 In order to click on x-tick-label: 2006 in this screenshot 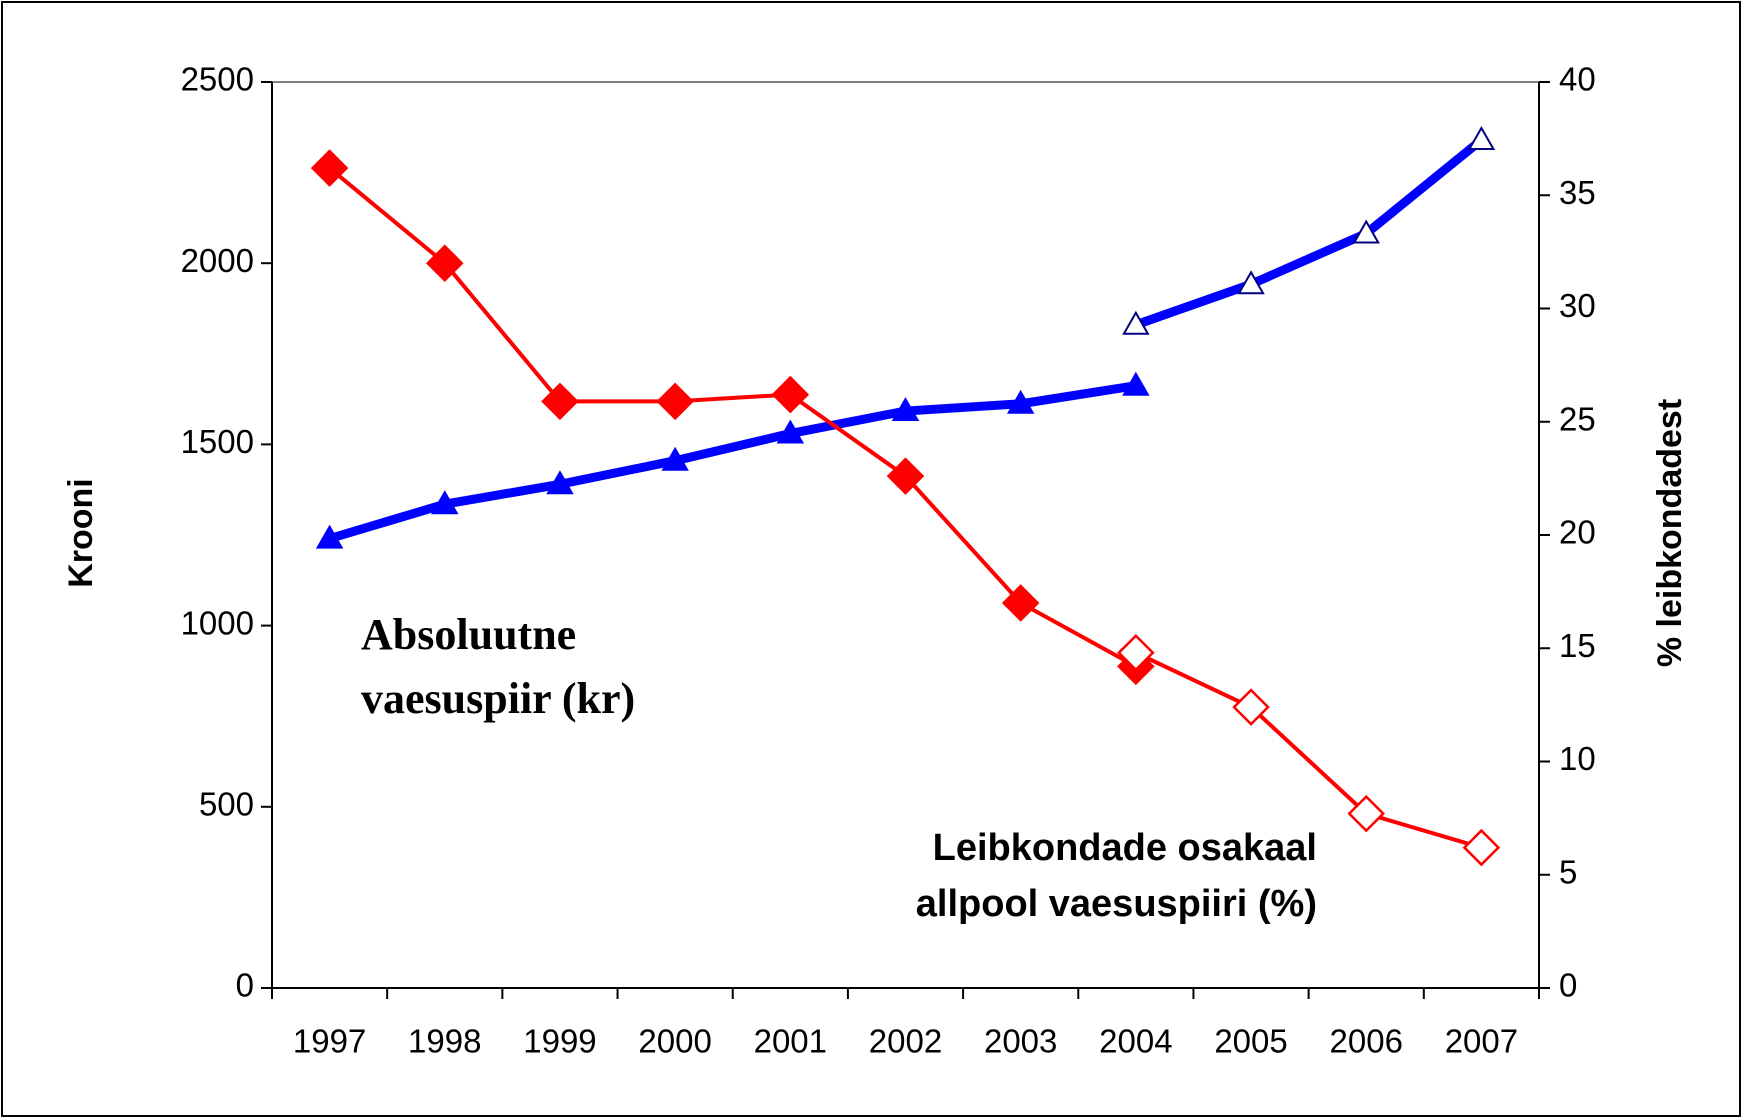, I will do `click(1366, 1041)`.